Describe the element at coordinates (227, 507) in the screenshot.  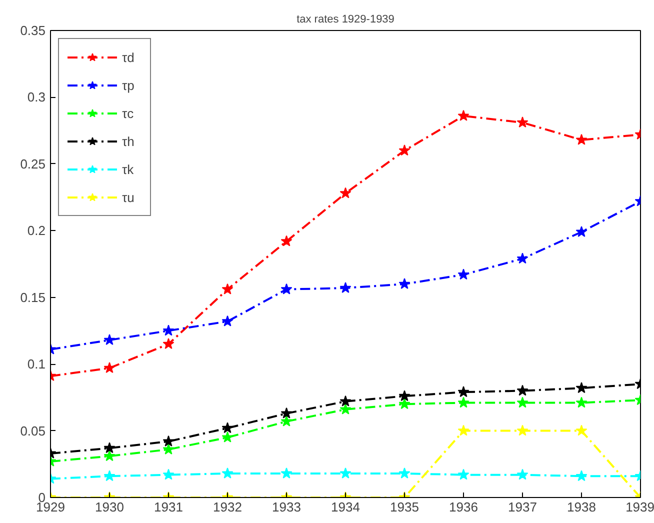
I see `x-tick-label: 1932` at that location.